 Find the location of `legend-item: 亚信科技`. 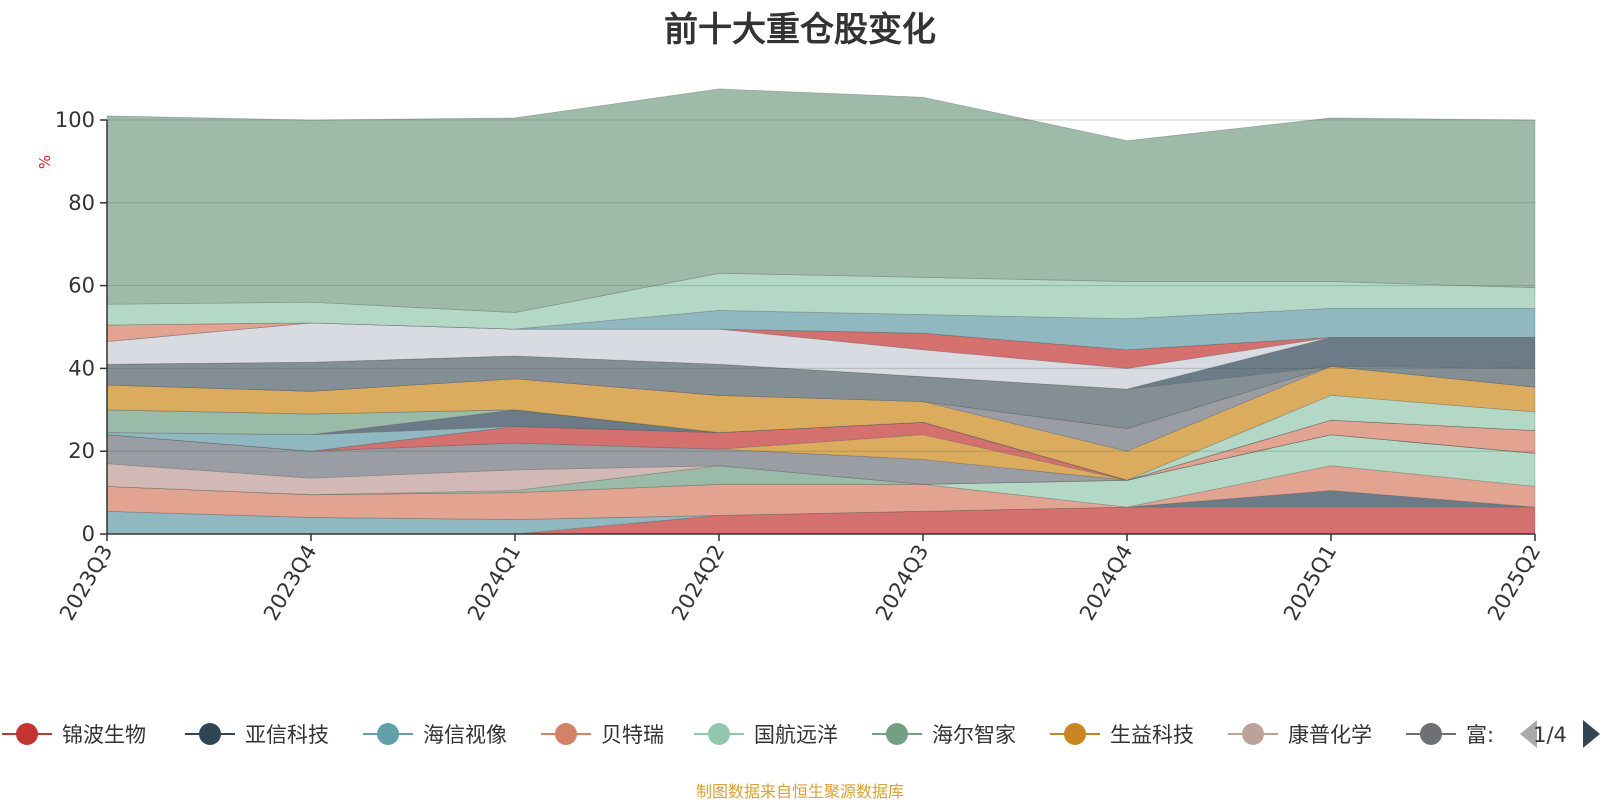

legend-item: 亚信科技 is located at coordinates (257, 735).